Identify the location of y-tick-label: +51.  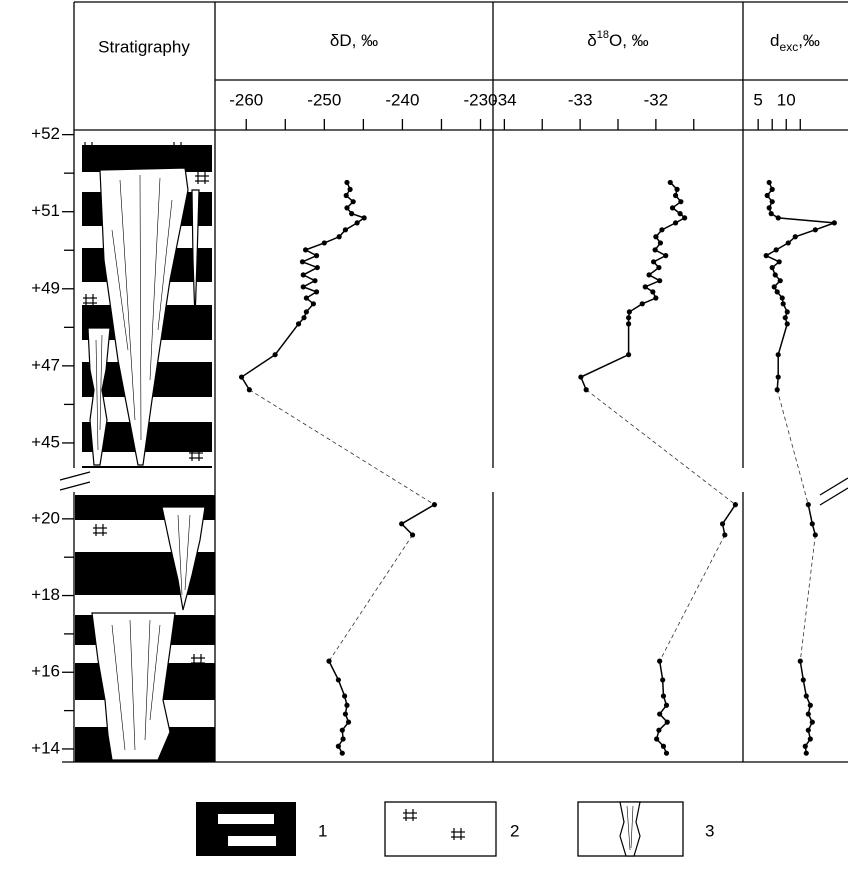
(45, 210).